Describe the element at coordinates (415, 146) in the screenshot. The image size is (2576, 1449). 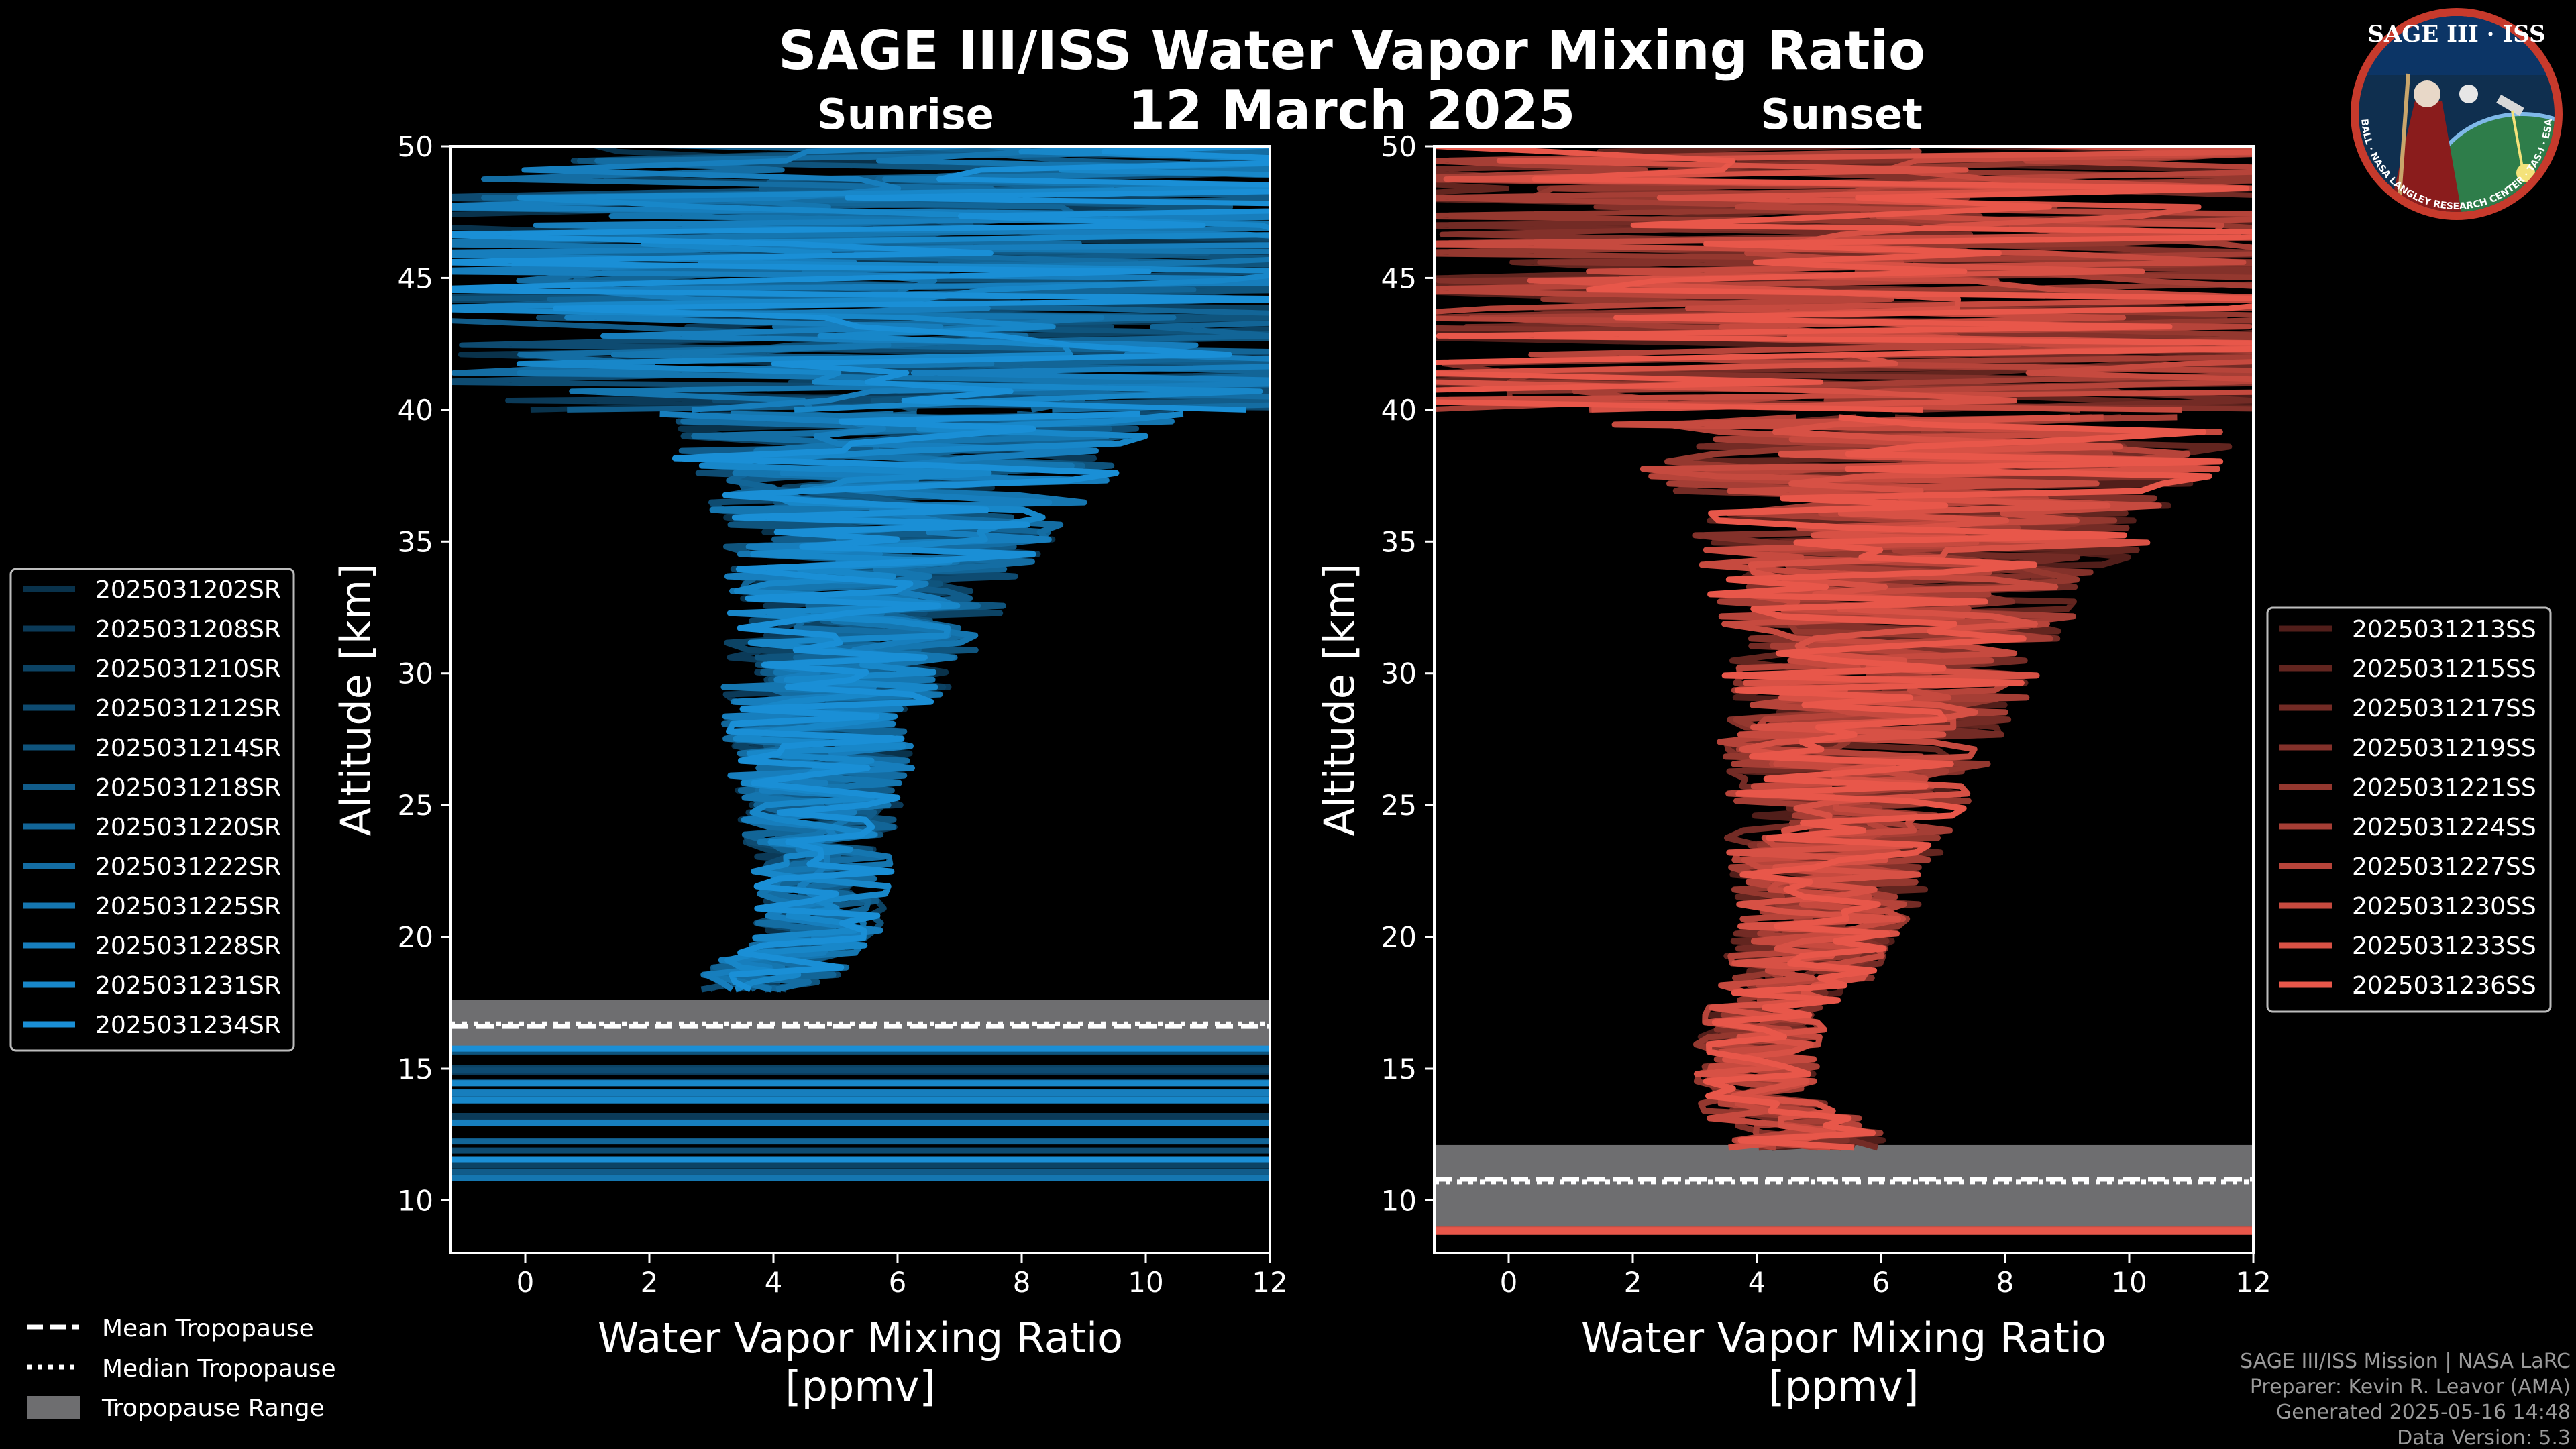
I see `sunrise-ytick-label-50: 50` at that location.